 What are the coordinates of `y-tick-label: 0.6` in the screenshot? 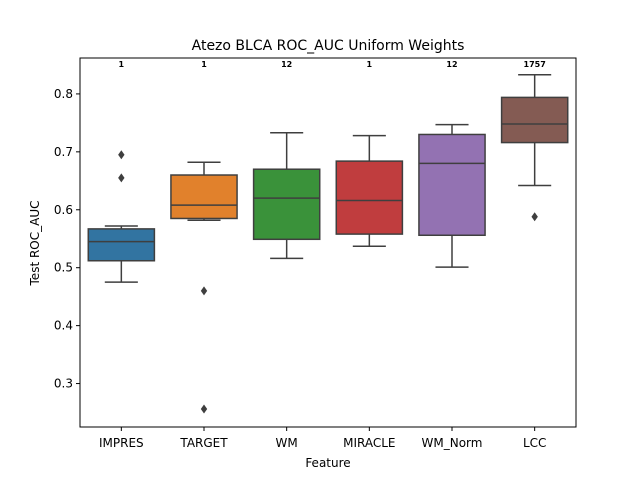 It's located at (63, 210).